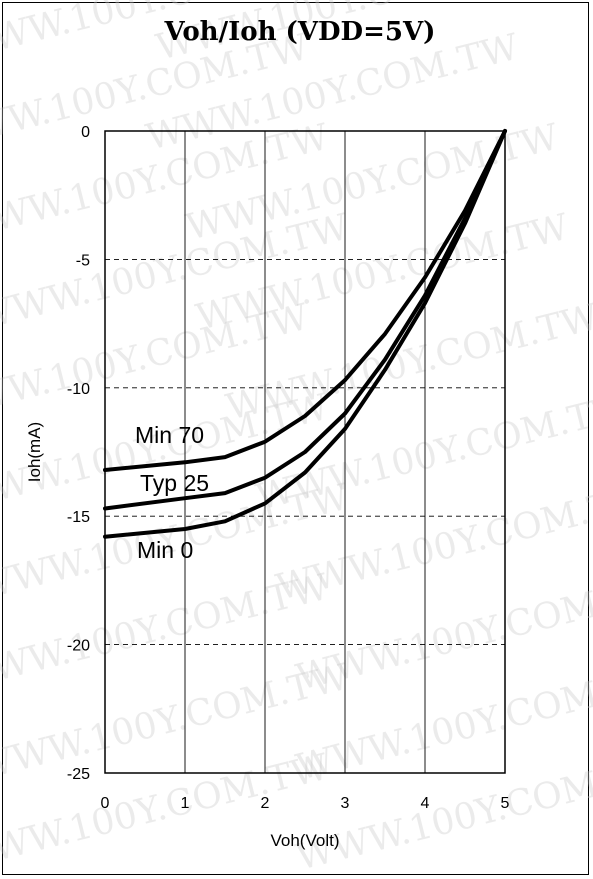  What do you see at coordinates (83, 260) in the screenshot?
I see `y-tick-label: -5` at bounding box center [83, 260].